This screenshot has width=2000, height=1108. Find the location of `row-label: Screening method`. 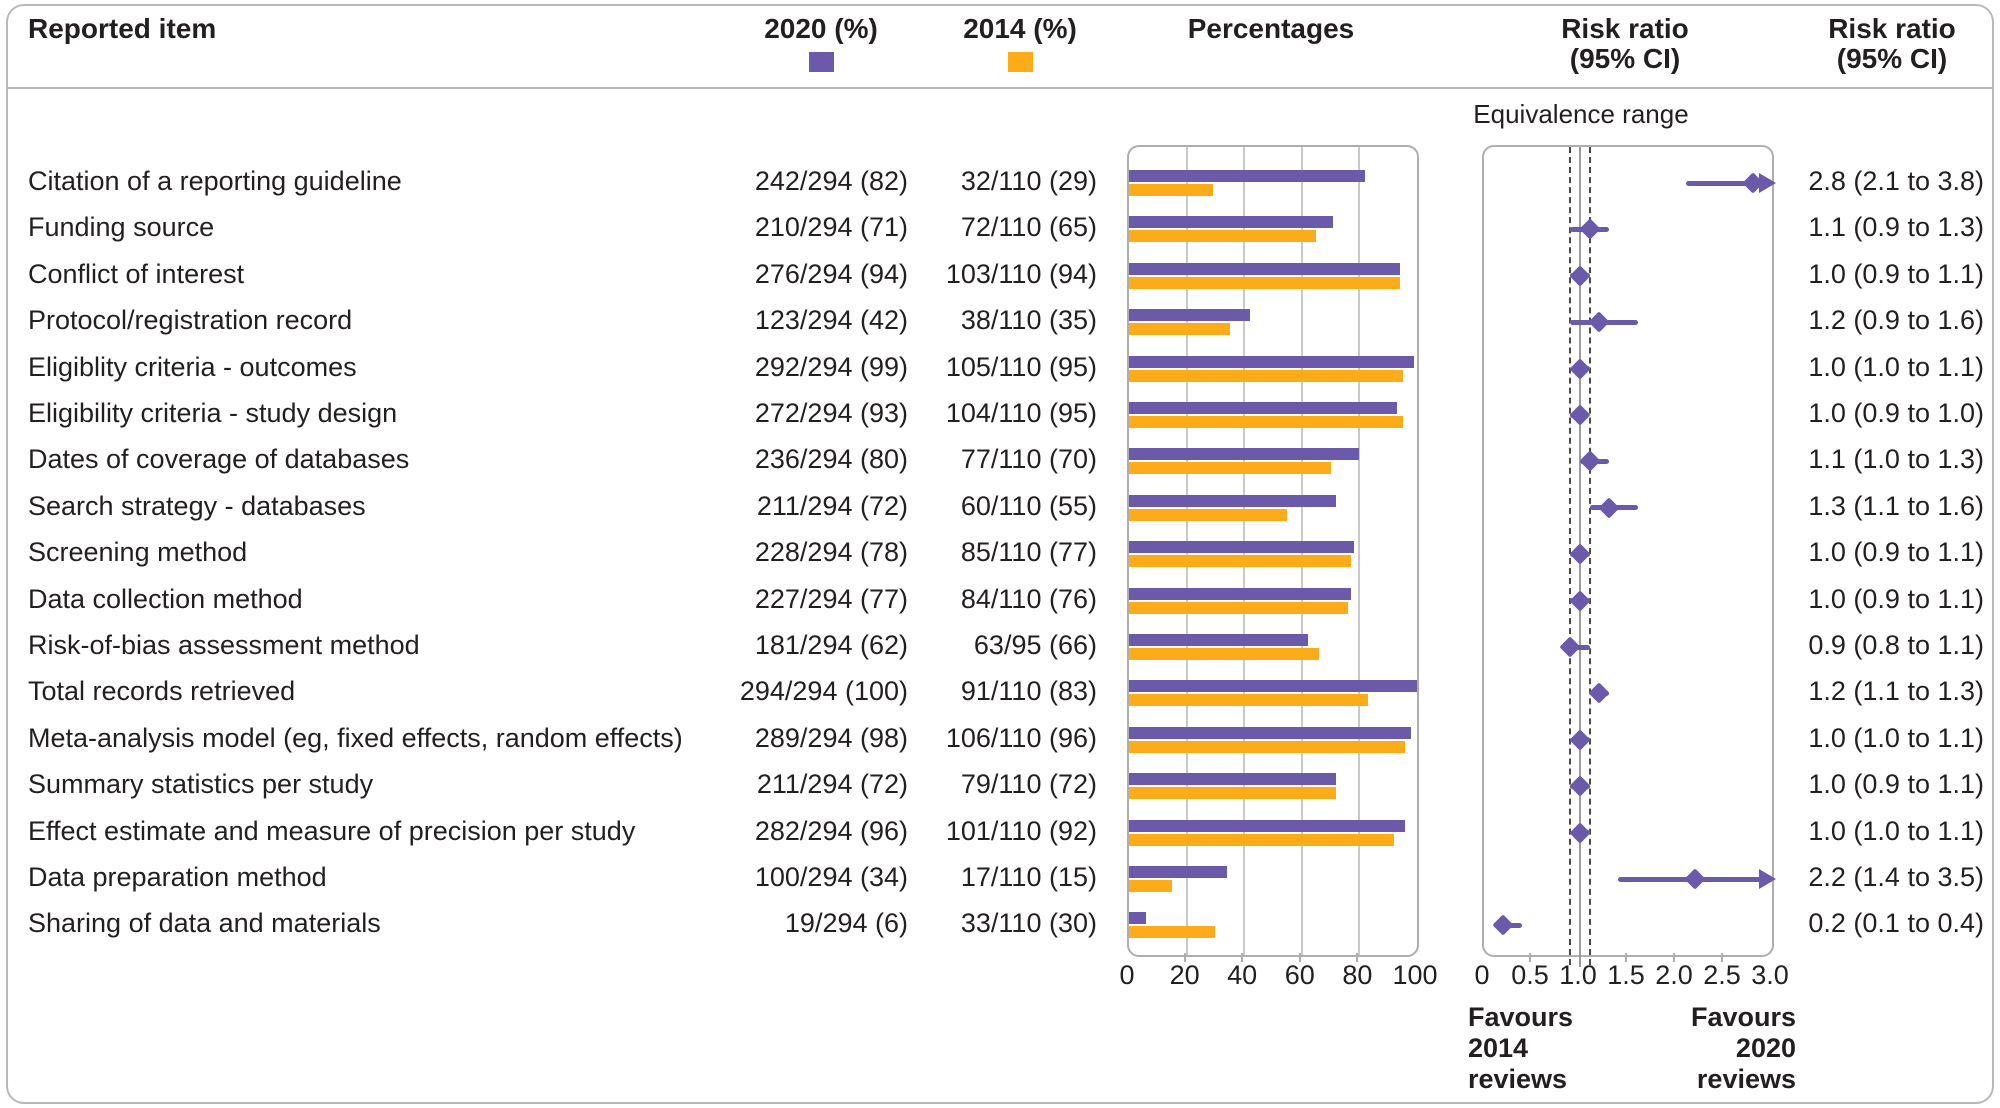

row-label: Screening method is located at coordinates (138, 552).